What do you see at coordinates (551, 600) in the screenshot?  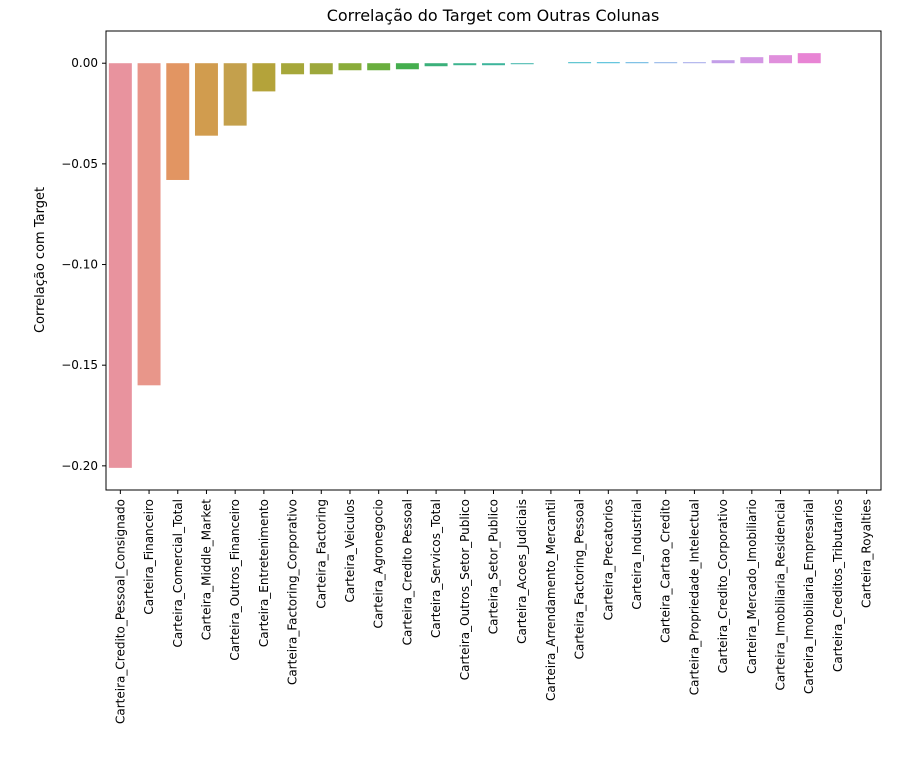 I see `x-tick-label: Carteira_Arrendamento_Mercantil` at bounding box center [551, 600].